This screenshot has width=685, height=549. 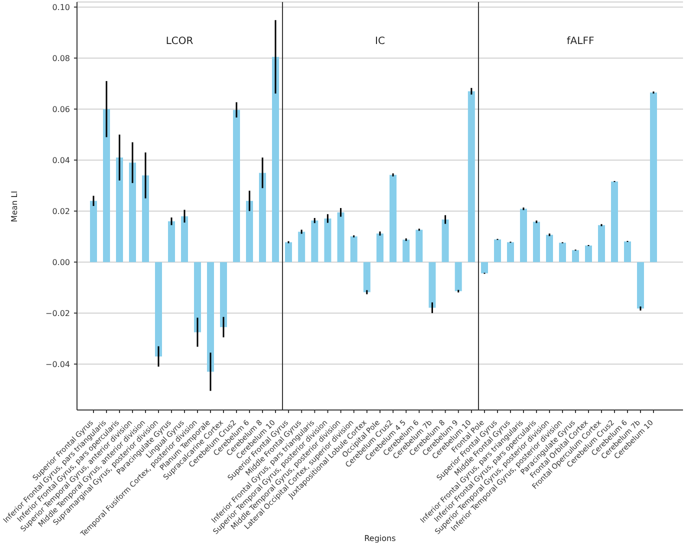 I want to click on y-tick-label: −0.04, so click(x=57, y=365).